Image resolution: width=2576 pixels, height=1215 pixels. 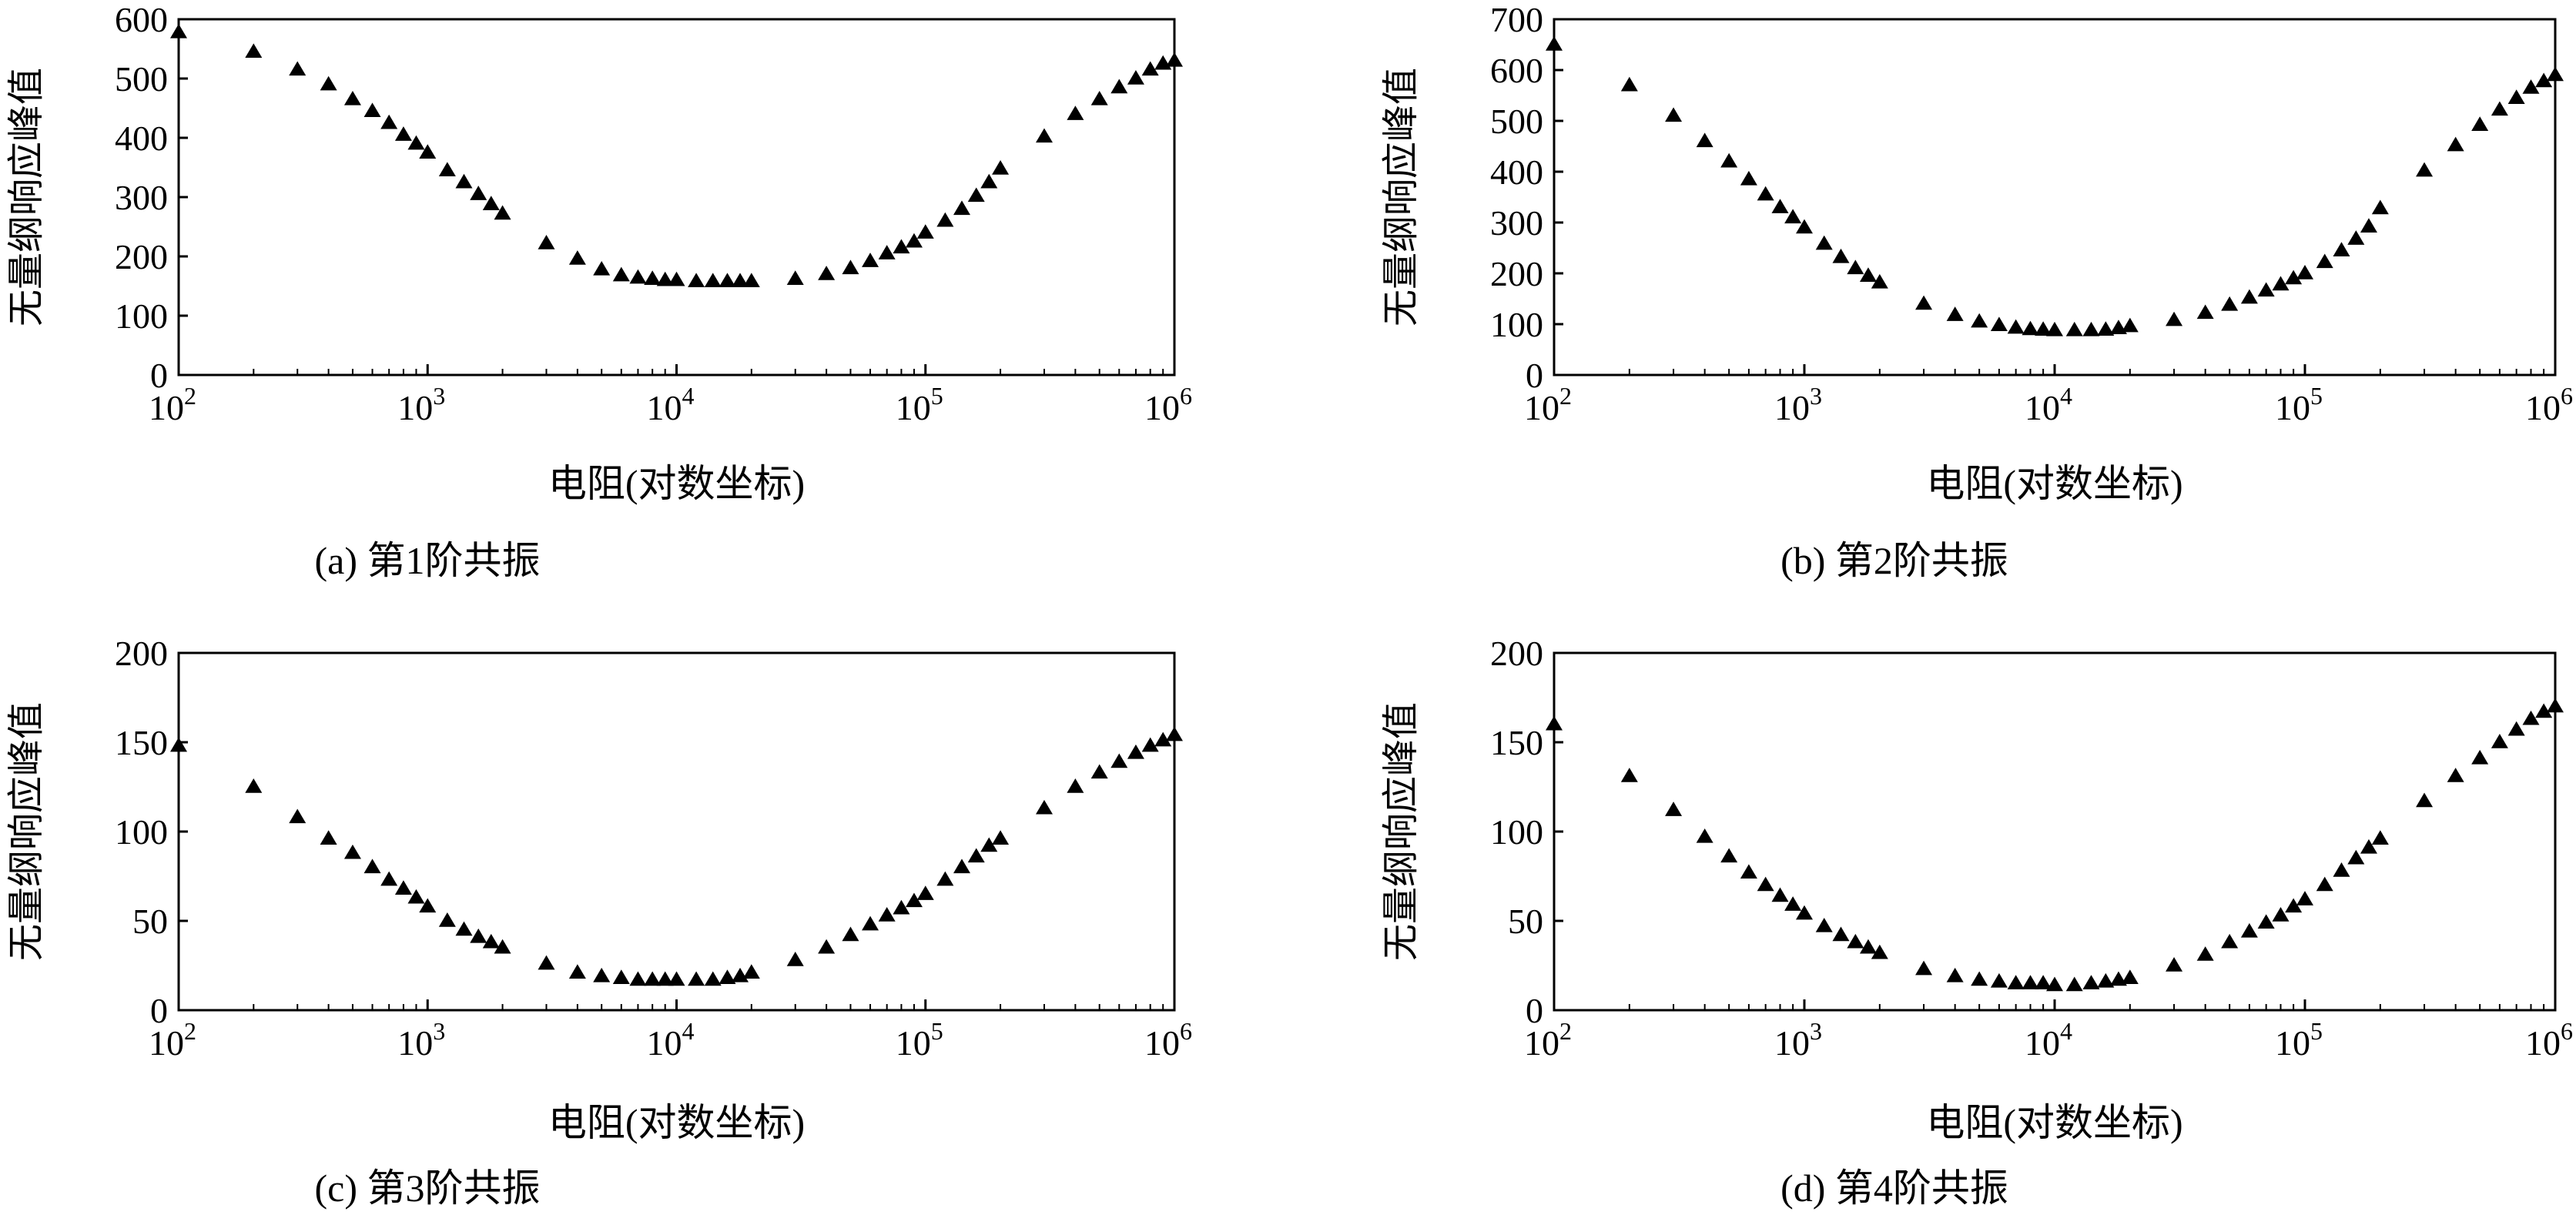 I want to click on y-tick-label-d: 0, so click(x=1534, y=1010).